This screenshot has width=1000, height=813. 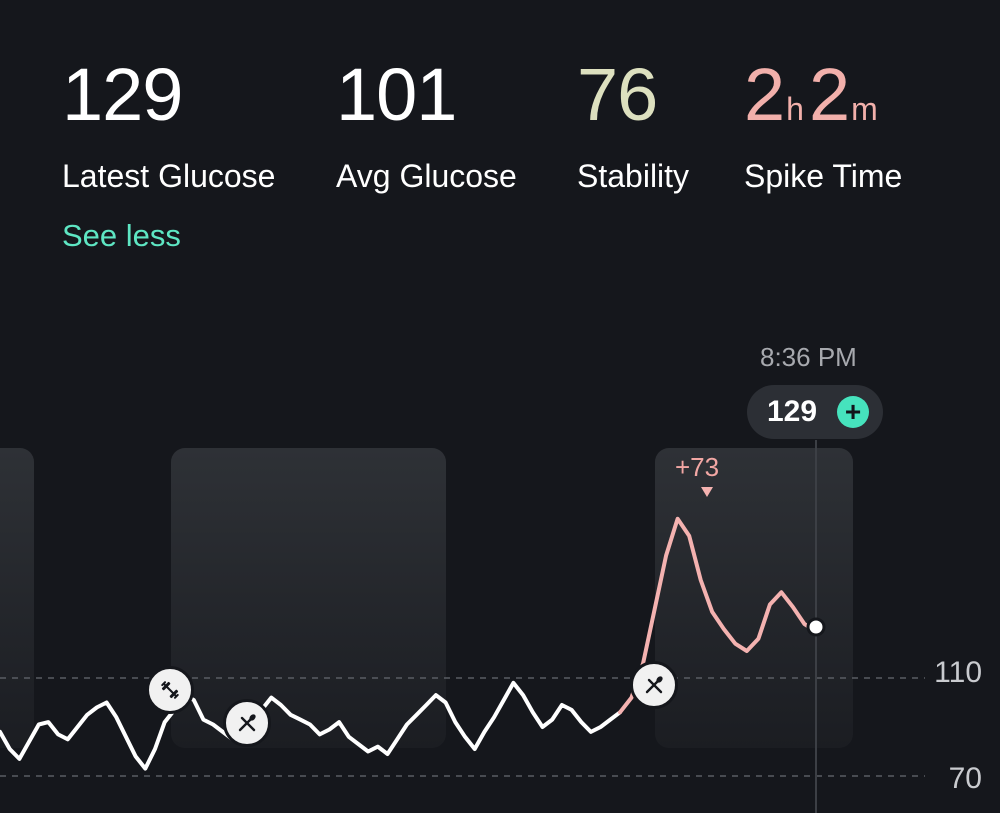 I want to click on glucose-line, so click(x=311, y=725).